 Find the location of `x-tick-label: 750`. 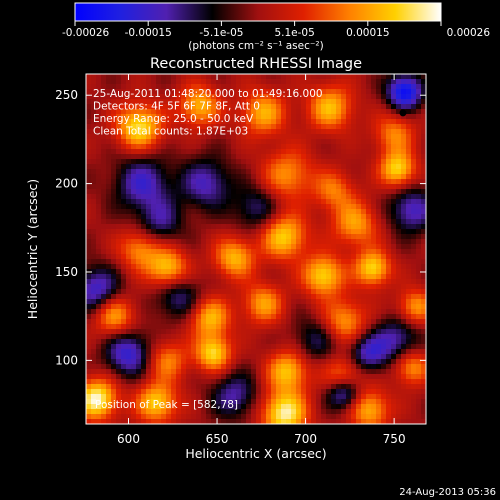

x-tick-label: 750 is located at coordinates (394, 439).